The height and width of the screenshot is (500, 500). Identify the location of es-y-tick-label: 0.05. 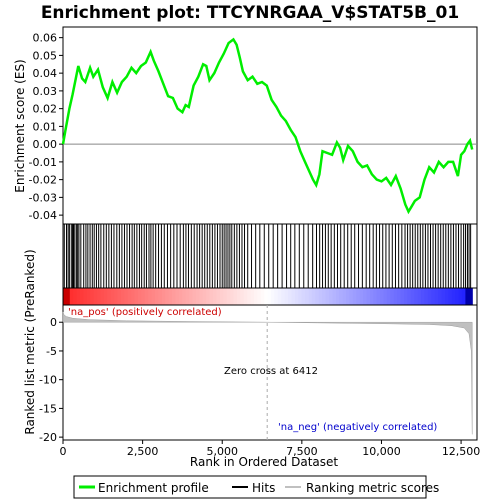
(45, 55).